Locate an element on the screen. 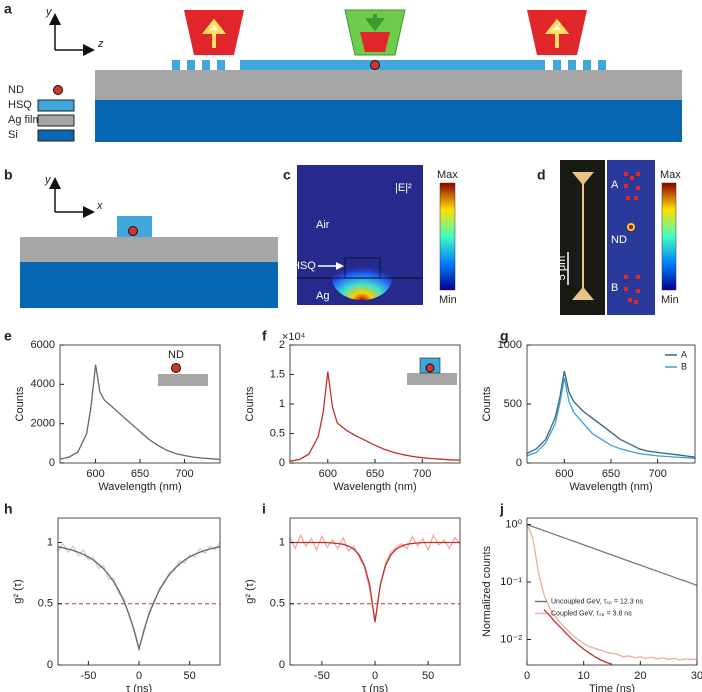  x-tick-label: -50 is located at coordinates (88, 676).